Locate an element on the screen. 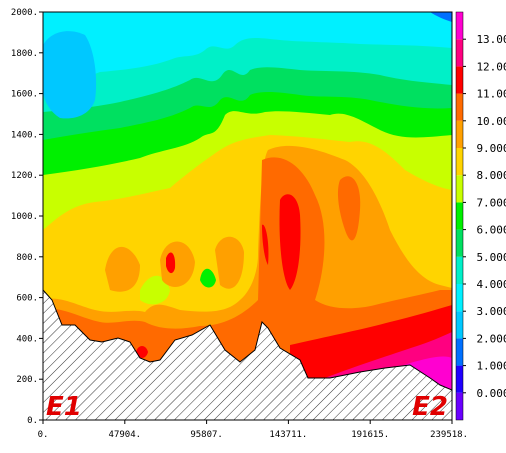 The width and height of the screenshot is (506, 453). colorbar-tick-label: 2.000 is located at coordinates (491, 338).